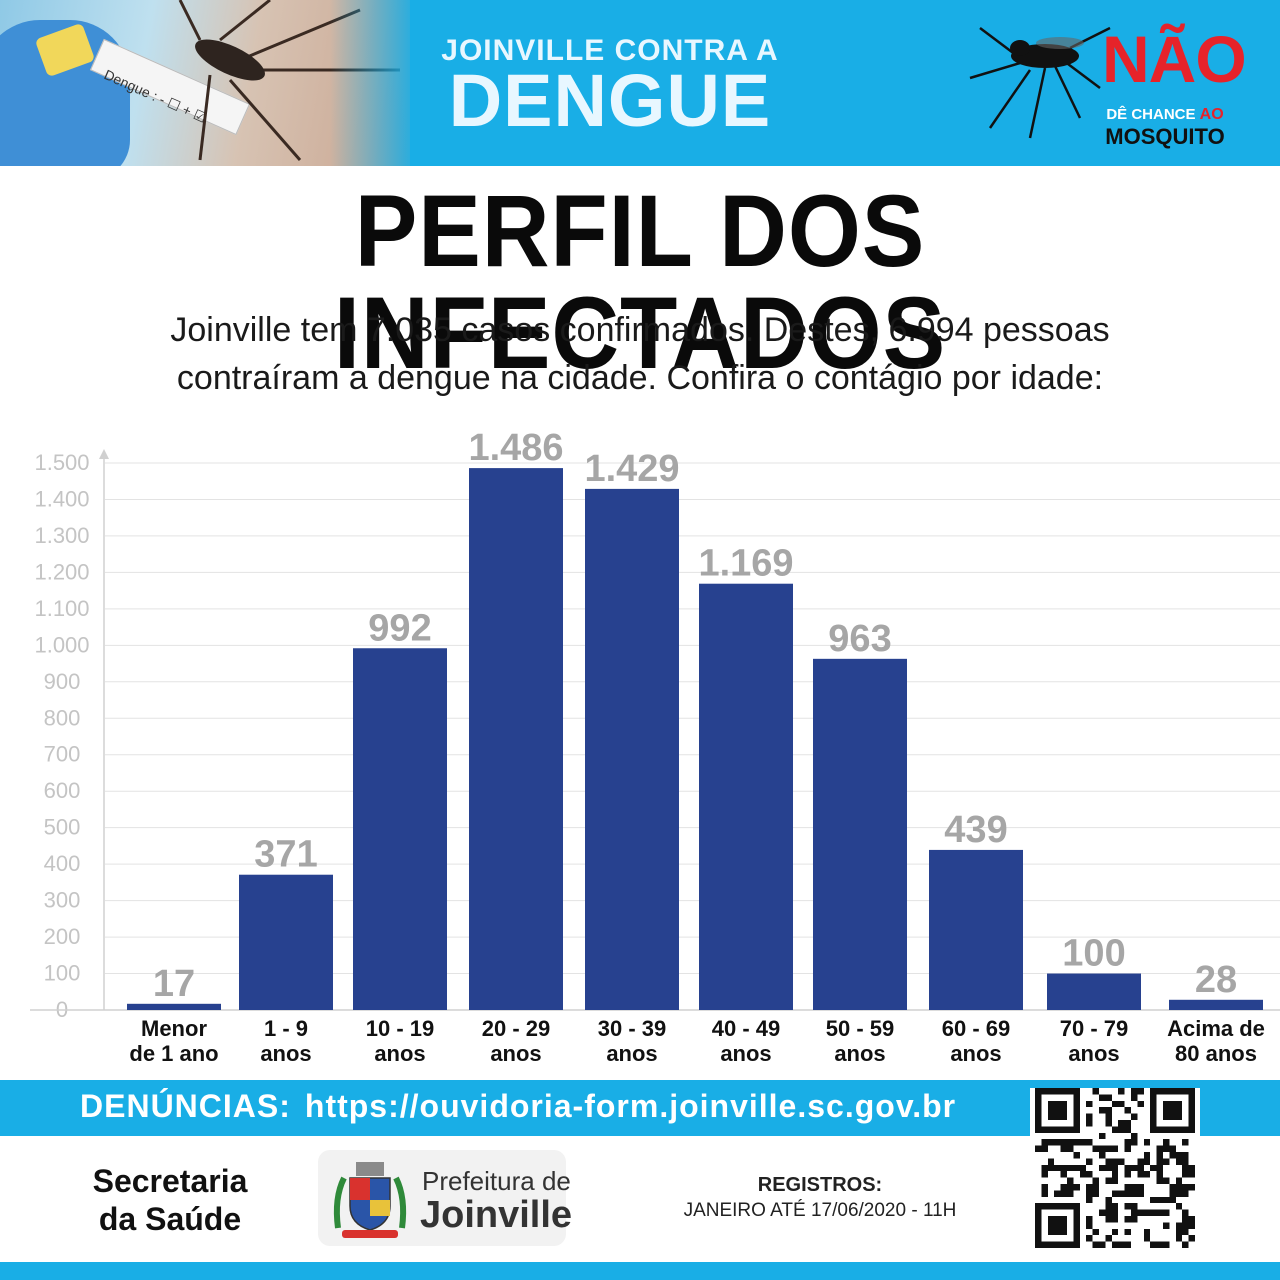 The height and width of the screenshot is (1280, 1280). Describe the element at coordinates (516, 1028) in the screenshot. I see `x-category-label: 20 - 29` at that location.